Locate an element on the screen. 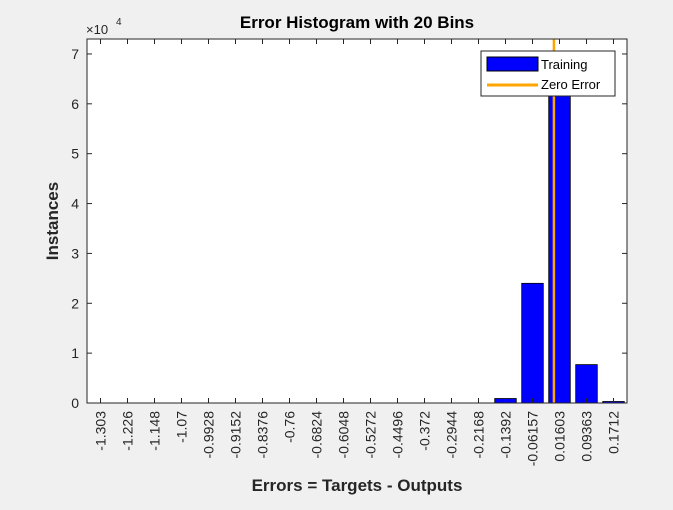 Image resolution: width=673 pixels, height=510 pixels. y-tick-label: 6 is located at coordinates (75, 104).